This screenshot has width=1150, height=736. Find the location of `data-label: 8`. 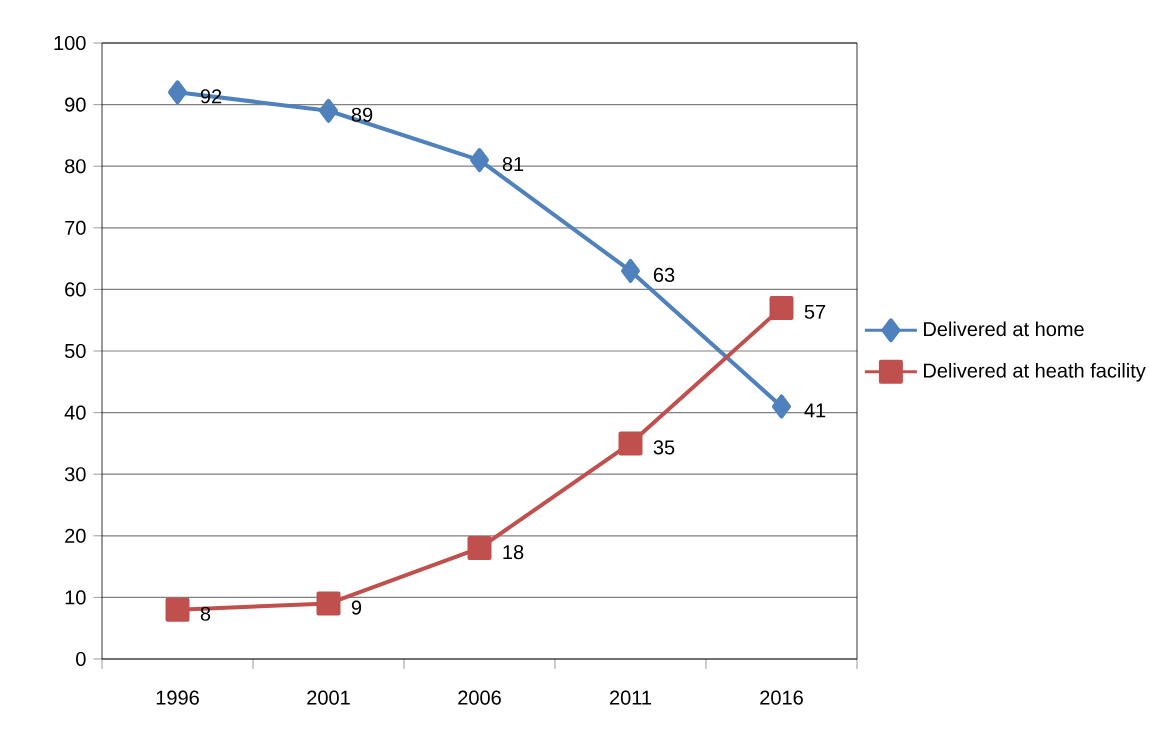

data-label: 8 is located at coordinates (205, 613).